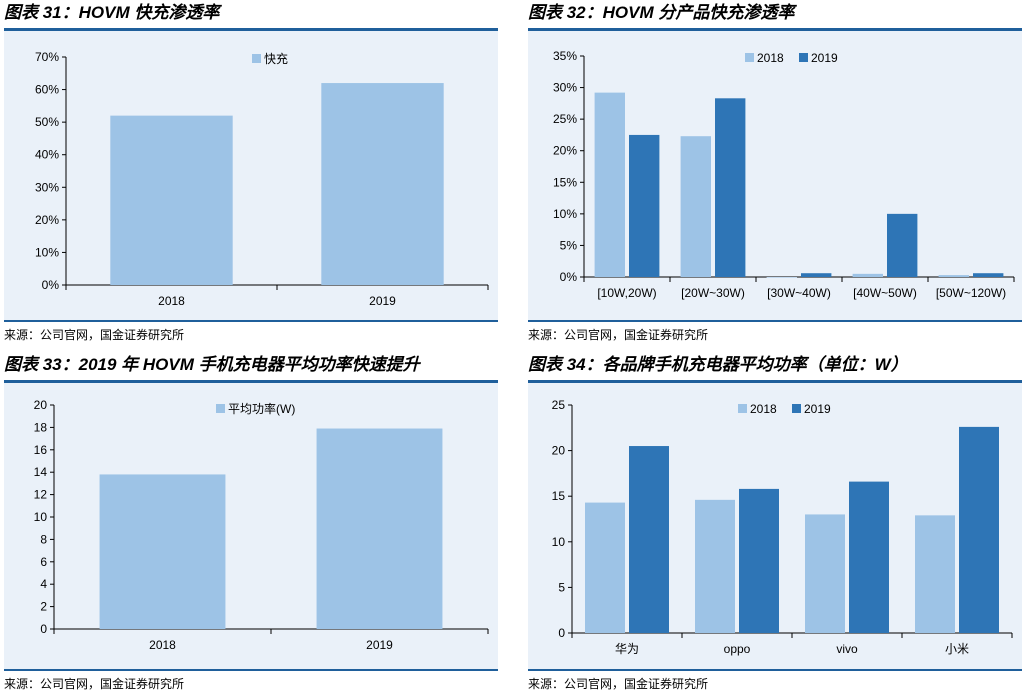 The width and height of the screenshot is (1024, 699). Describe the element at coordinates (661, 12) in the screenshot. I see `chart-title: 图表 32：HOVM 分产品快充渗透率` at that location.